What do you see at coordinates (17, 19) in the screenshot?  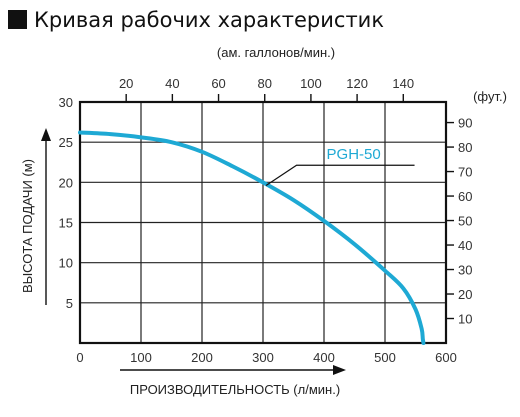 I see `title-square-icon` at bounding box center [17, 19].